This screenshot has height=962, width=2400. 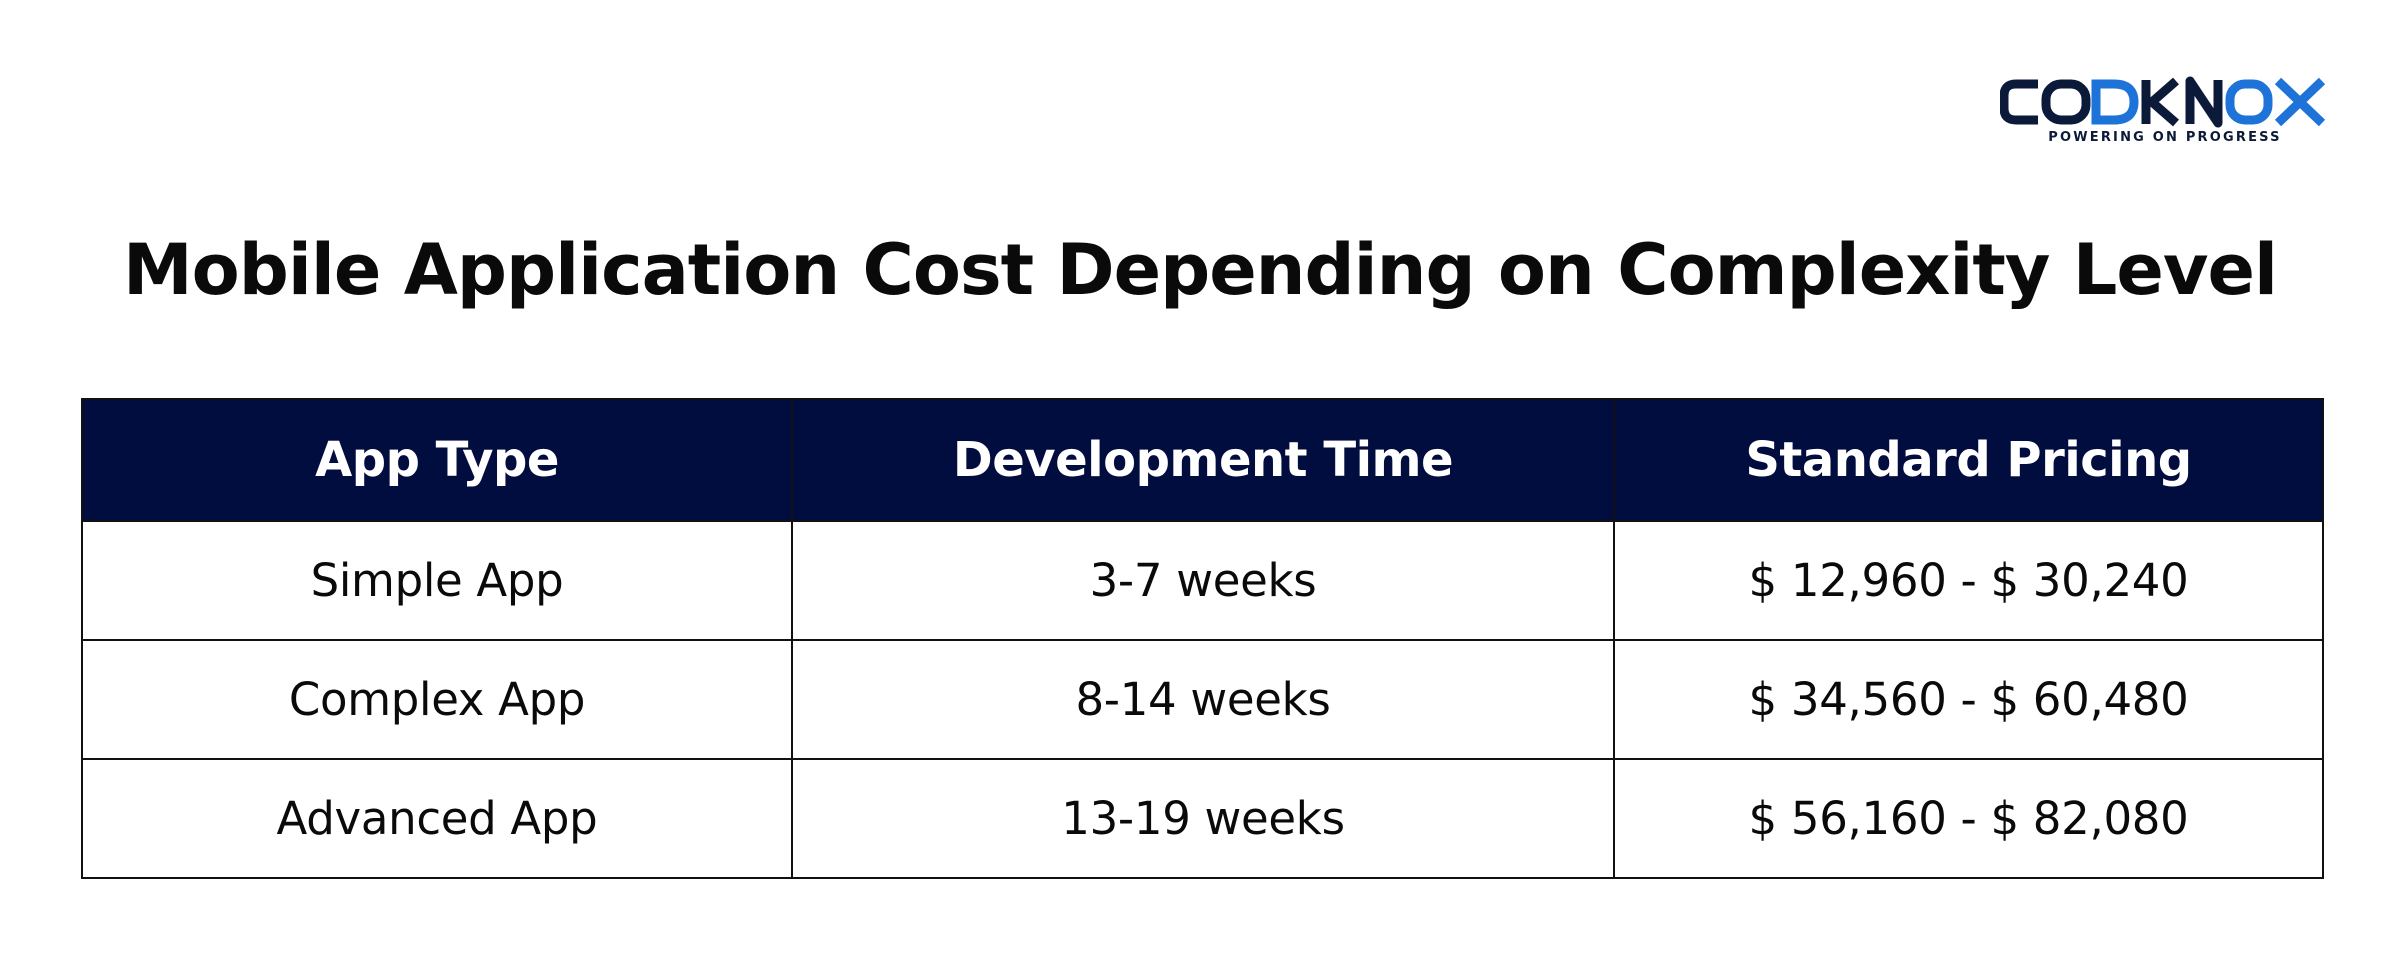 I want to click on app-type-cell: Advanced App, so click(x=437, y=818).